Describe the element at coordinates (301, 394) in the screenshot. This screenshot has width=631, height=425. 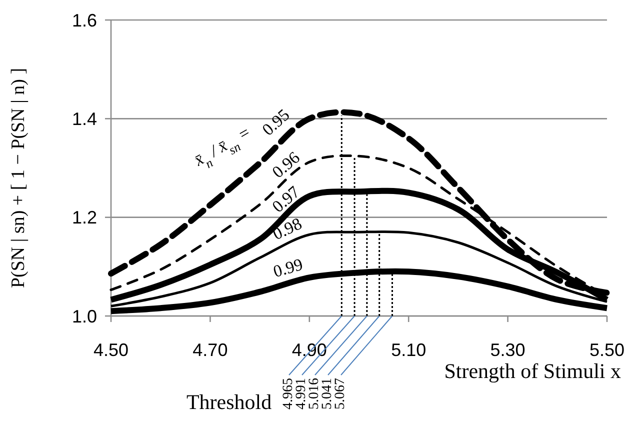
I see `ref-line-label: 4.991` at that location.